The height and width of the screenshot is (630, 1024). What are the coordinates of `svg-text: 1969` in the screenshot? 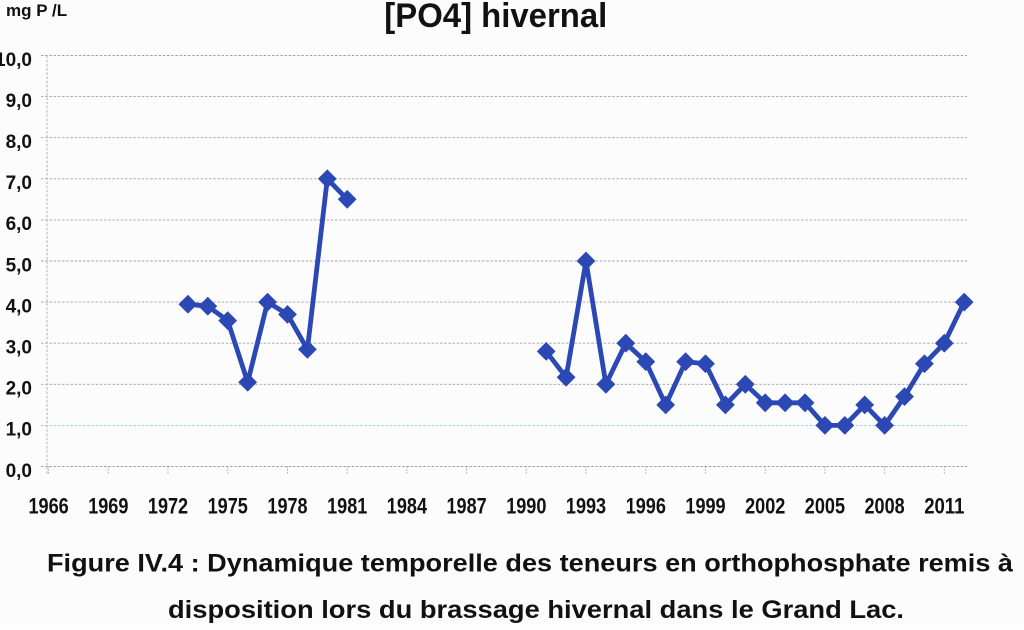 It's located at (108, 505).